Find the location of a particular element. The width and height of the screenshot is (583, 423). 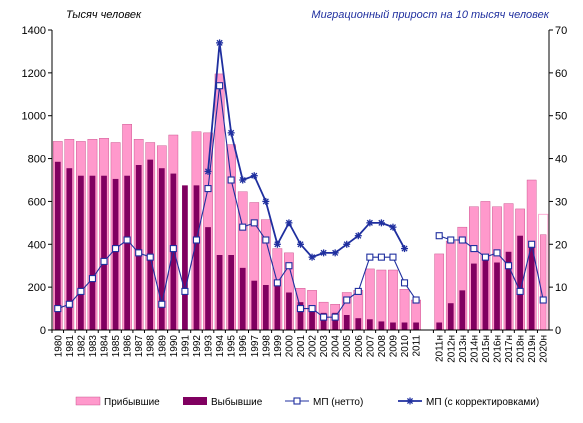

tick-label-right: 0 is located at coordinates (558, 331).